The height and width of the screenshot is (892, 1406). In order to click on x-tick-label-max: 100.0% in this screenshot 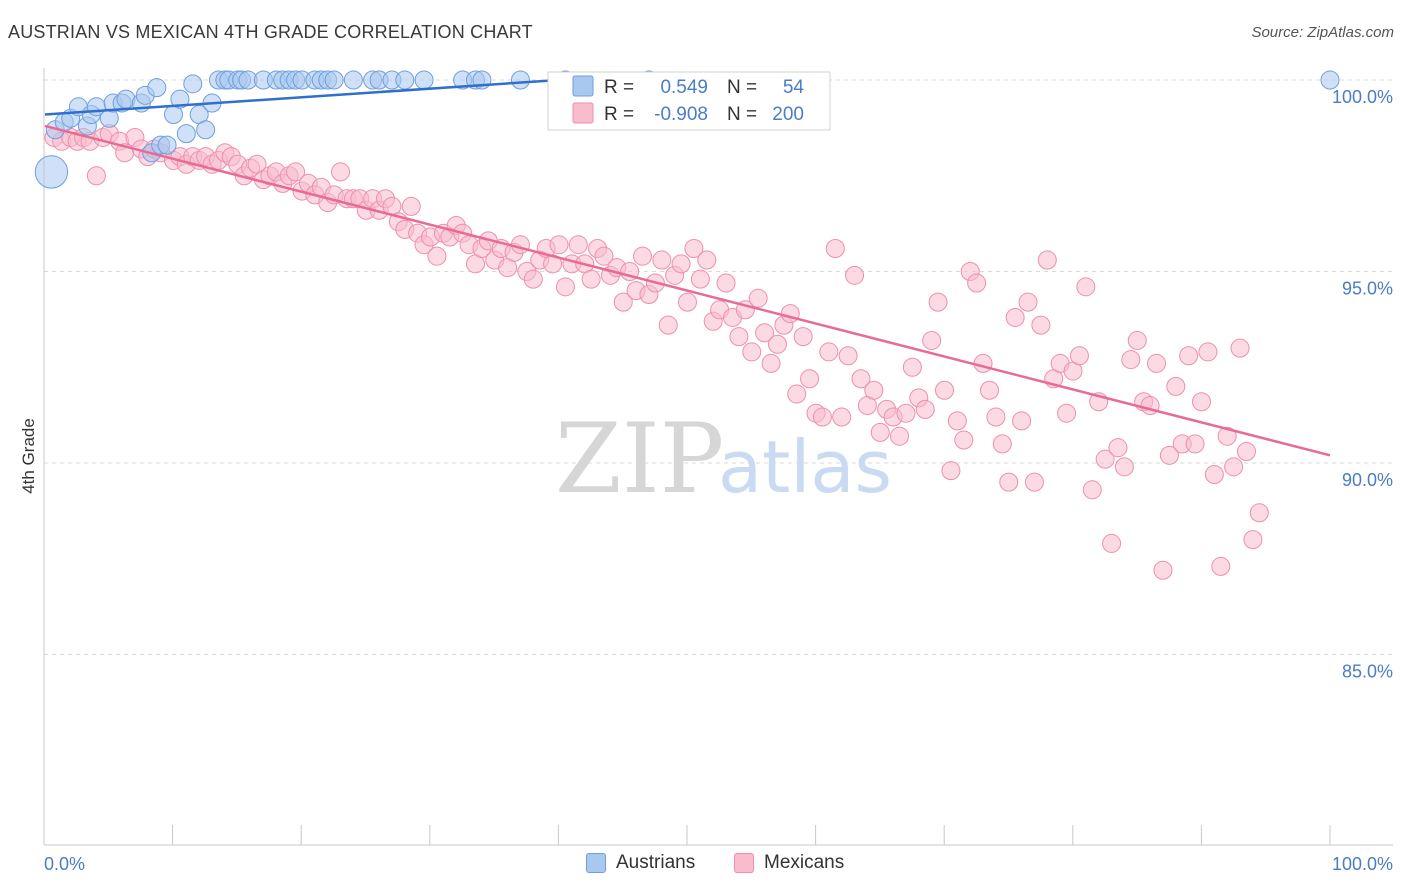, I will do `click(1362, 864)`.